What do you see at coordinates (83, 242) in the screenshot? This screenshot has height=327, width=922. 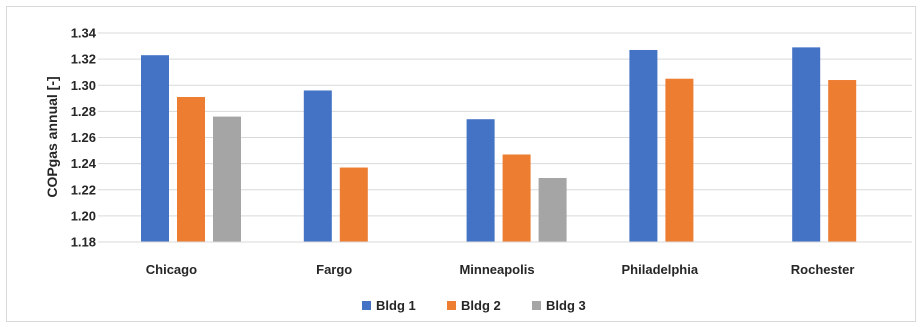 I see `y-tick-label: 1.18` at bounding box center [83, 242].